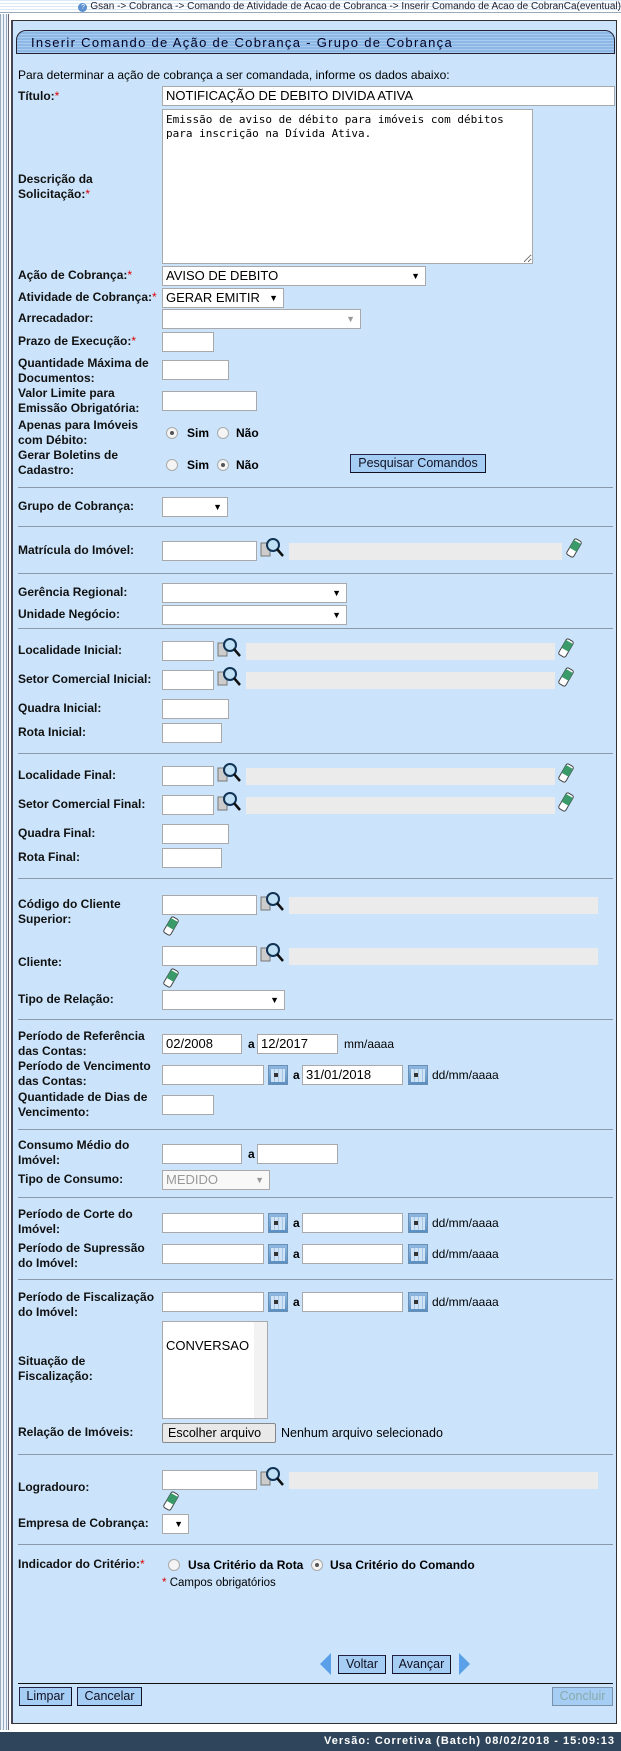  I want to click on logradouro-description, so click(443, 1480).